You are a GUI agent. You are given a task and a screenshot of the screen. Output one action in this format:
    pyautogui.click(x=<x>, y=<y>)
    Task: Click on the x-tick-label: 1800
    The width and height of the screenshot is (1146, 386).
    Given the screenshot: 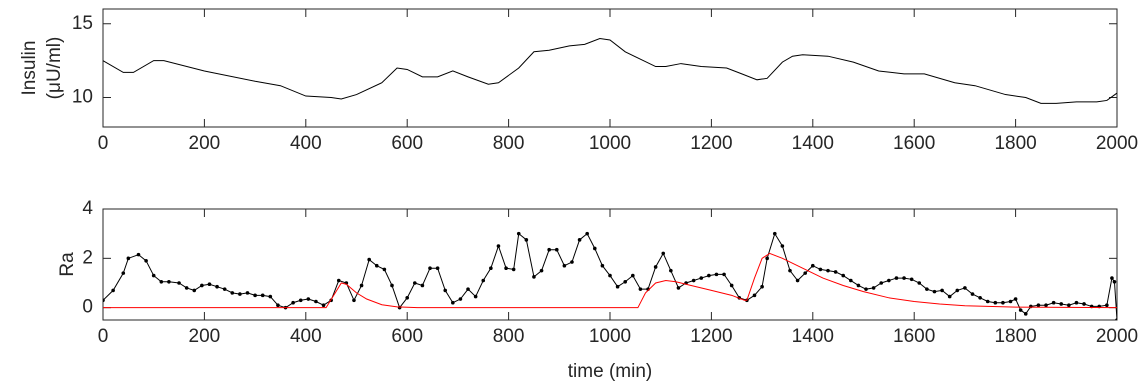 What is the action you would take?
    pyautogui.click(x=1015, y=336)
    